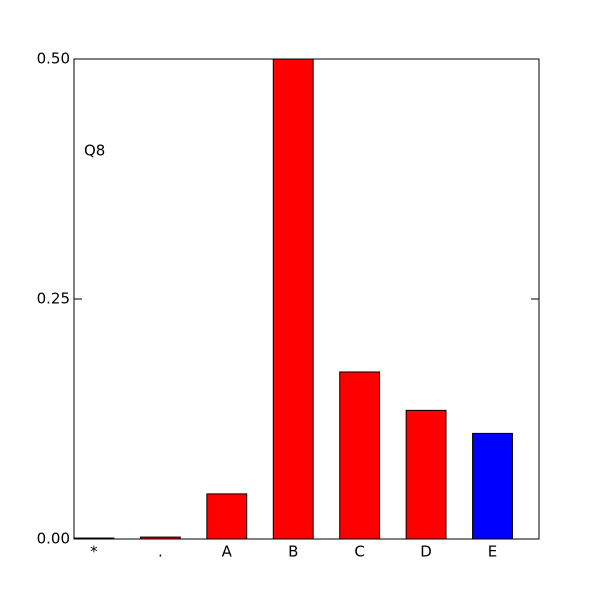  Describe the element at coordinates (53, 59) in the screenshot. I see `y-tick-label: 0.50` at that location.